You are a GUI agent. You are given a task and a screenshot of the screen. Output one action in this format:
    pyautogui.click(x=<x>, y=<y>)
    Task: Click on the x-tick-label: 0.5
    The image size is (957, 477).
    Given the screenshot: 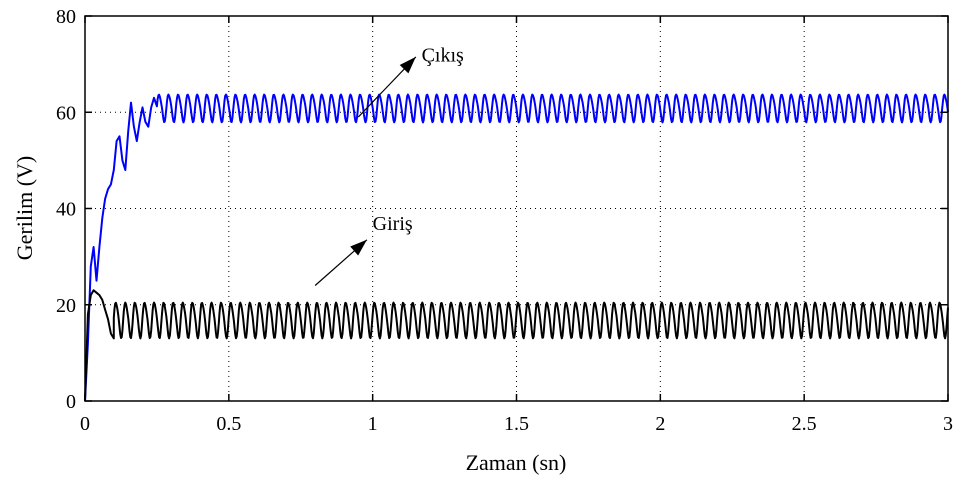 What is the action you would take?
    pyautogui.click(x=228, y=424)
    